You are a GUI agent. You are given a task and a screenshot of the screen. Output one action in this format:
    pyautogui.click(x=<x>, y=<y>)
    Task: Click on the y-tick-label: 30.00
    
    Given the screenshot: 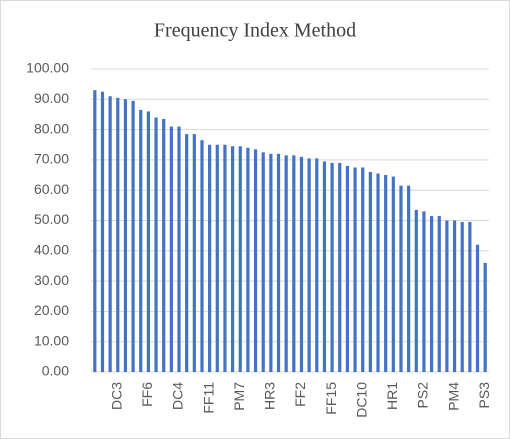 What is the action you would take?
    pyautogui.click(x=51, y=280)
    